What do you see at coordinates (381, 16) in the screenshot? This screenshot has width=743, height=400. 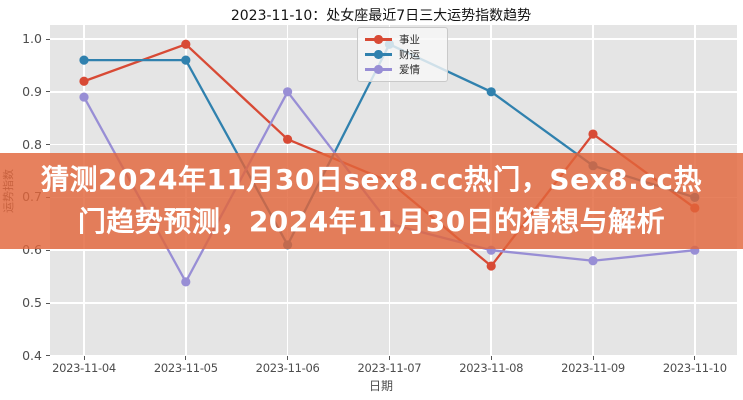 I see `chart-title: 2023-11-10：处女座最近7日三大运势指数趋势` at bounding box center [381, 16].